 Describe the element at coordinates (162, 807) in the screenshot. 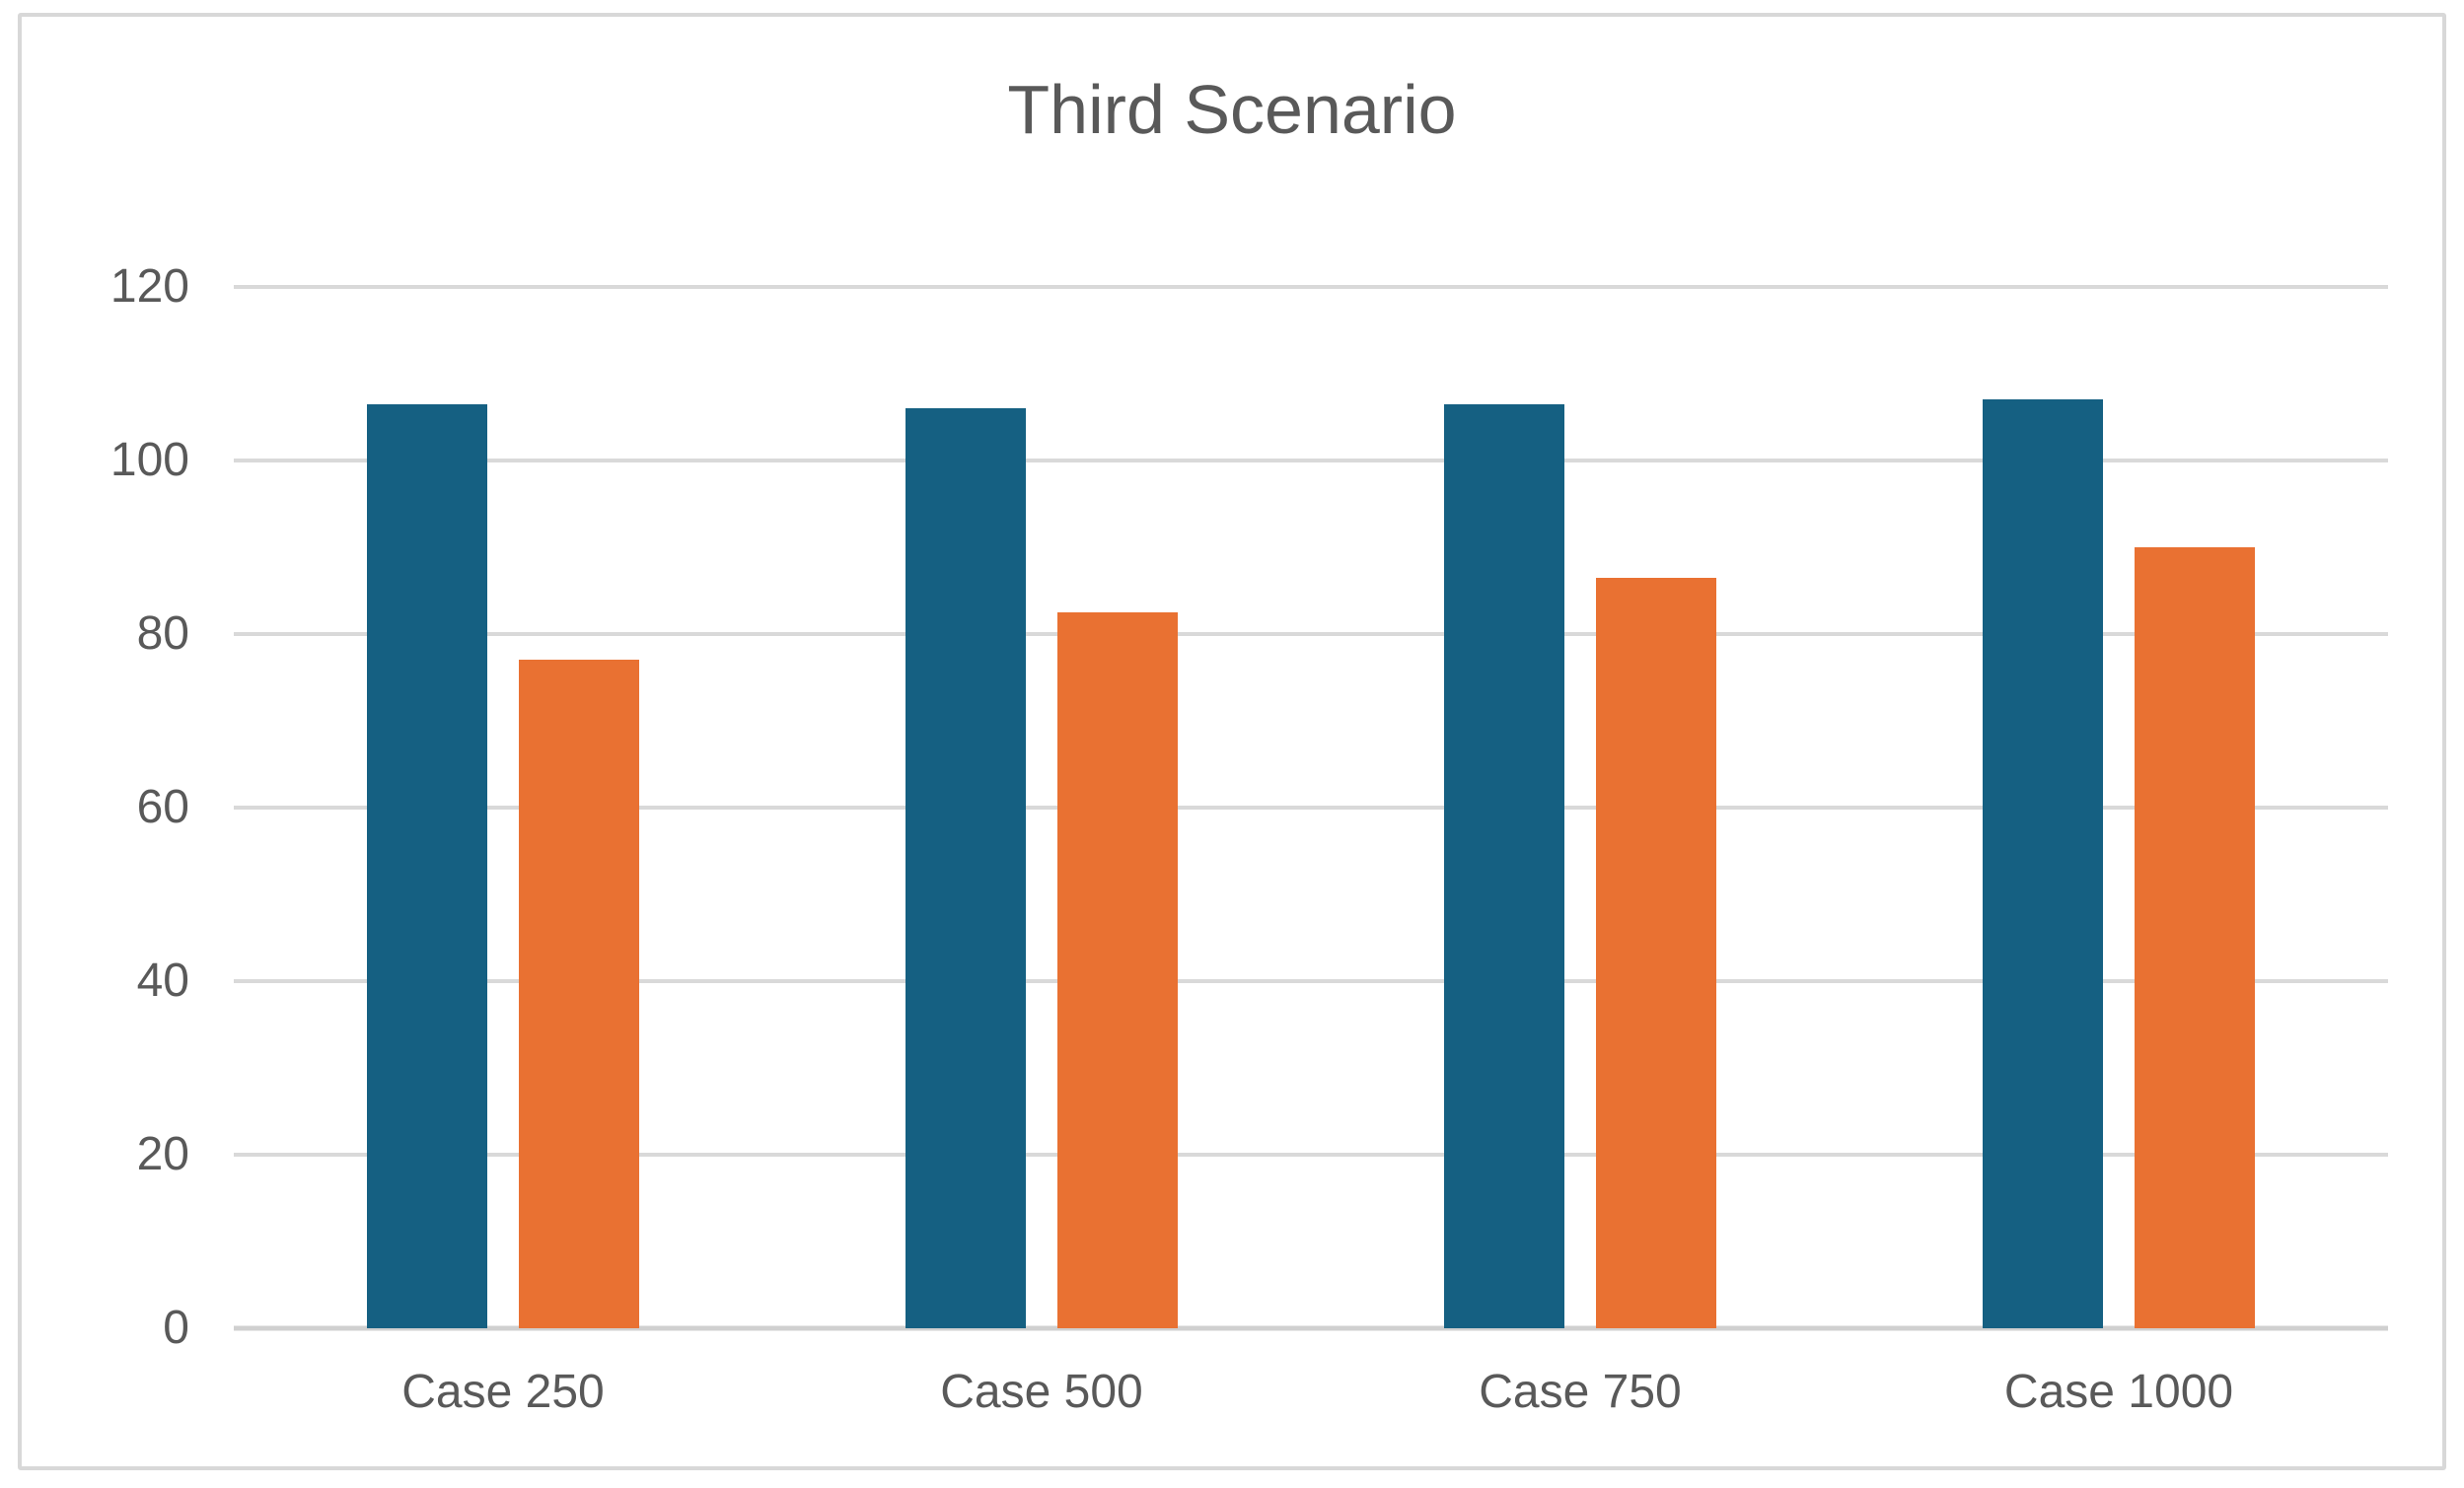

I see `y-tick-label: 60` at that location.